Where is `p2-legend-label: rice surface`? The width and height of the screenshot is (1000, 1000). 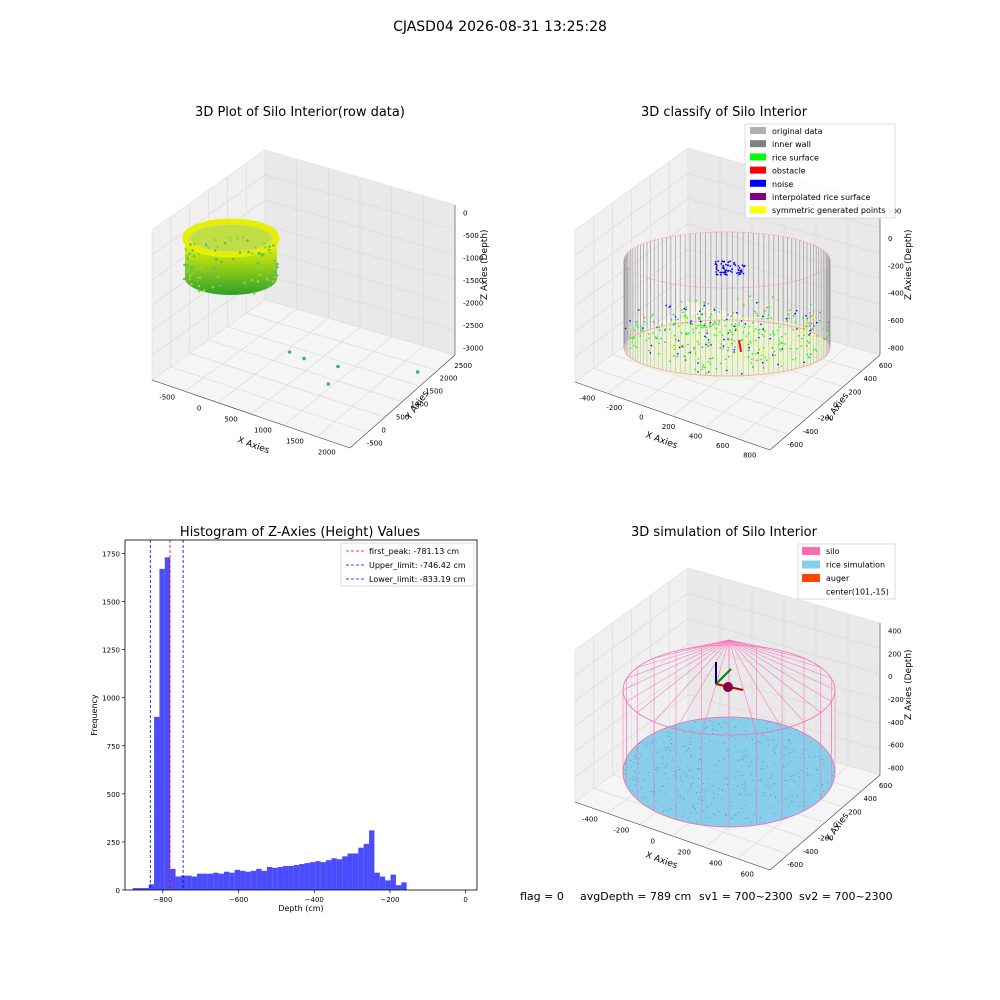 p2-legend-label: rice surface is located at coordinates (795, 157).